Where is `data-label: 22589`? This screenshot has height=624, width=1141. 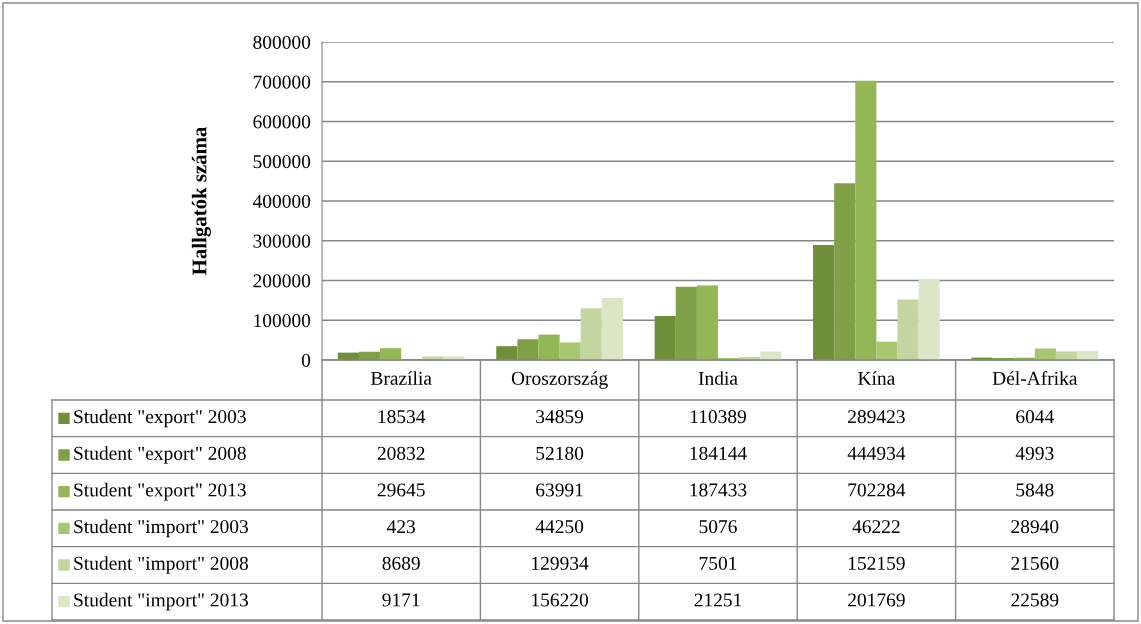
data-label: 22589 is located at coordinates (1035, 600).